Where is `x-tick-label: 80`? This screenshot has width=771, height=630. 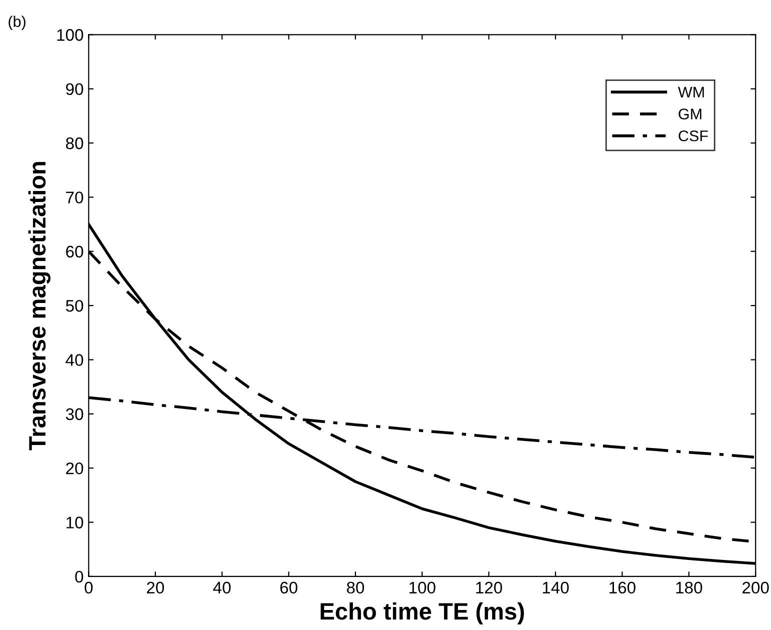
x-tick-label: 80 is located at coordinates (355, 588).